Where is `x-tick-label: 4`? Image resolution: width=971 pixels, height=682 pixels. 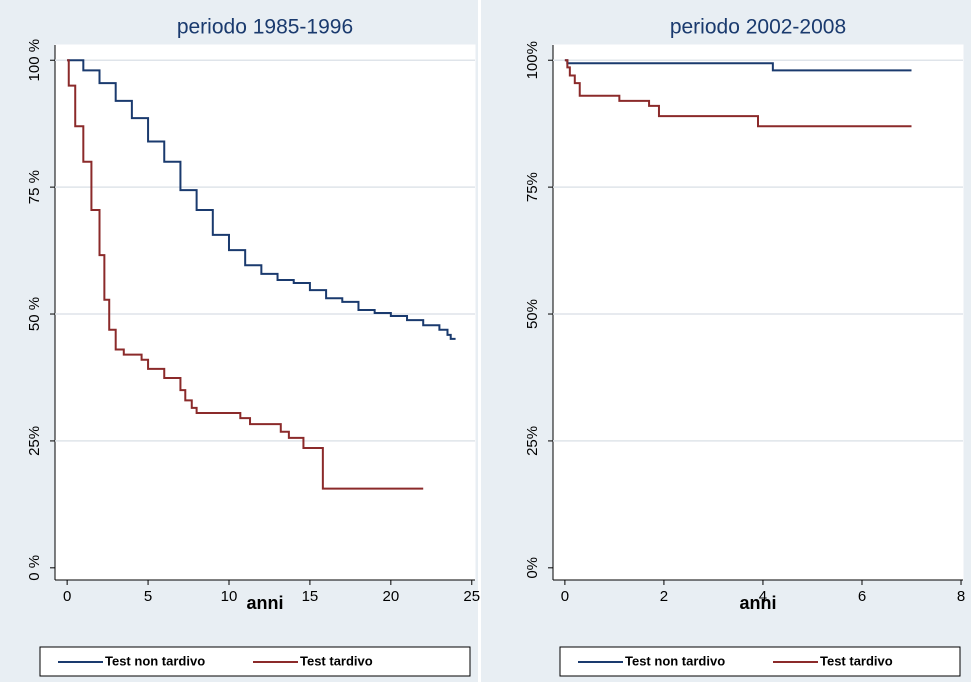 x-tick-label: 4 is located at coordinates (763, 596).